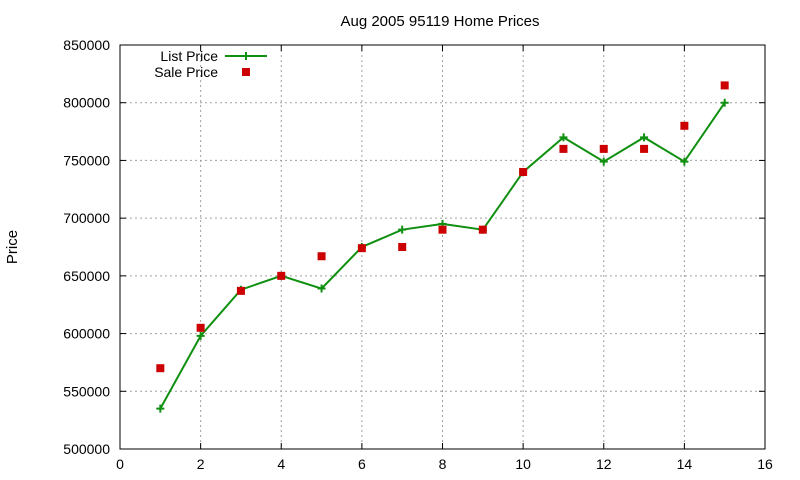 This screenshot has width=800, height=480. Describe the element at coordinates (439, 21) in the screenshot. I see `chart-title: Aug 2005 95119 Home Prices` at that location.